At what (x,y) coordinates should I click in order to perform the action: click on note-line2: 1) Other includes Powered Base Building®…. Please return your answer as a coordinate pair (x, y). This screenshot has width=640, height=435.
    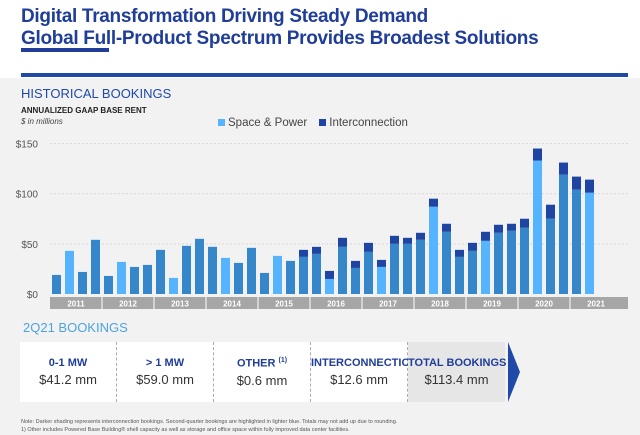
    Looking at the image, I should click on (185, 430).